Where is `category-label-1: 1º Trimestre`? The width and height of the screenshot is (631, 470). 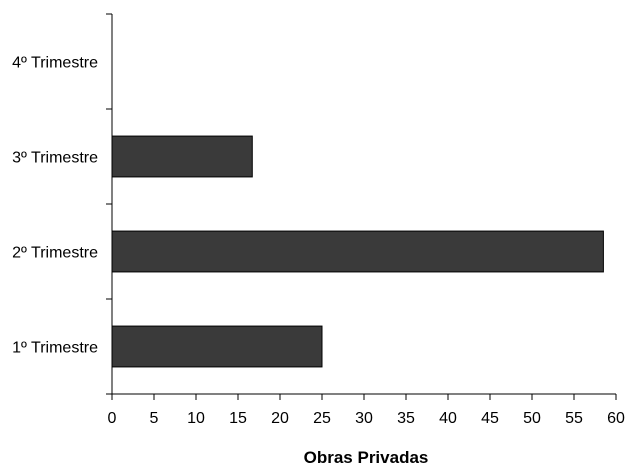 category-label-1: 1º Trimestre is located at coordinates (55, 348).